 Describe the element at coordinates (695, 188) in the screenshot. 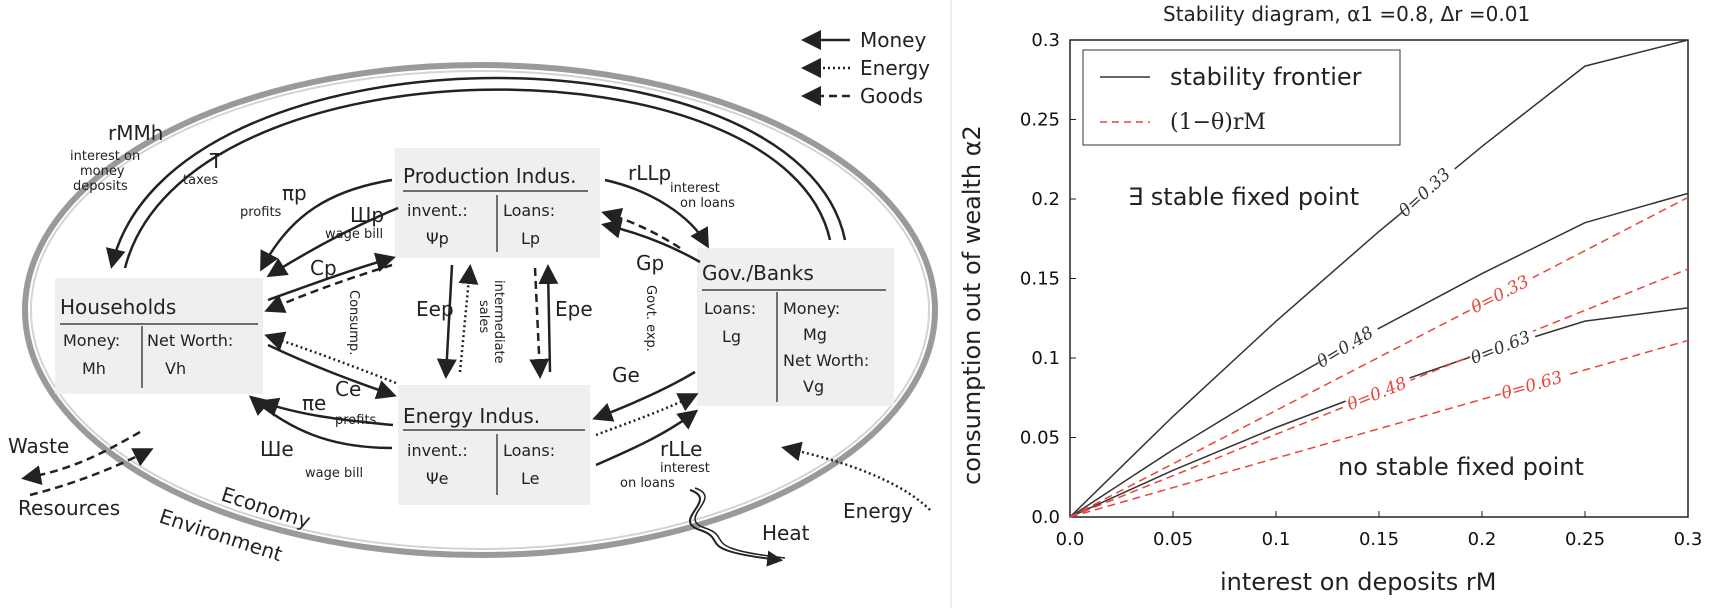

I see `label-interest-loans-p1: interest` at that location.